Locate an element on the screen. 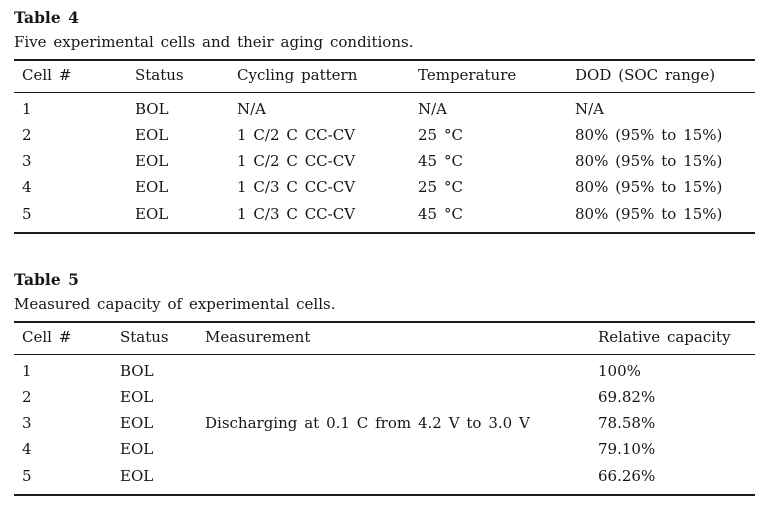 This screenshot has width=768, height=514. table-cell: 79.10% is located at coordinates (627, 449).